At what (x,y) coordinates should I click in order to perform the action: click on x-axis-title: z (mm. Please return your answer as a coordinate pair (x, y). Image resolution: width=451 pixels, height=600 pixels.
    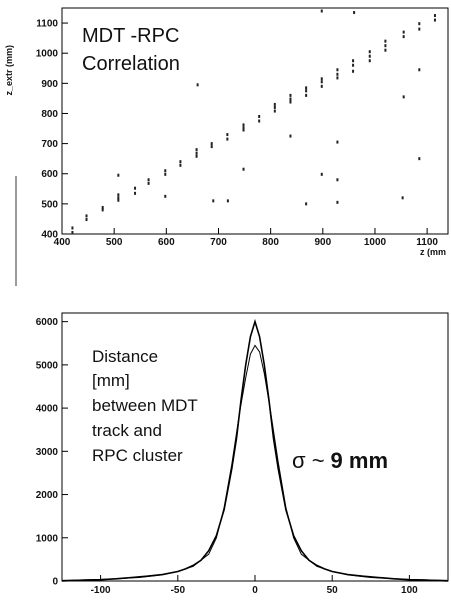
    Looking at the image, I should click on (433, 252).